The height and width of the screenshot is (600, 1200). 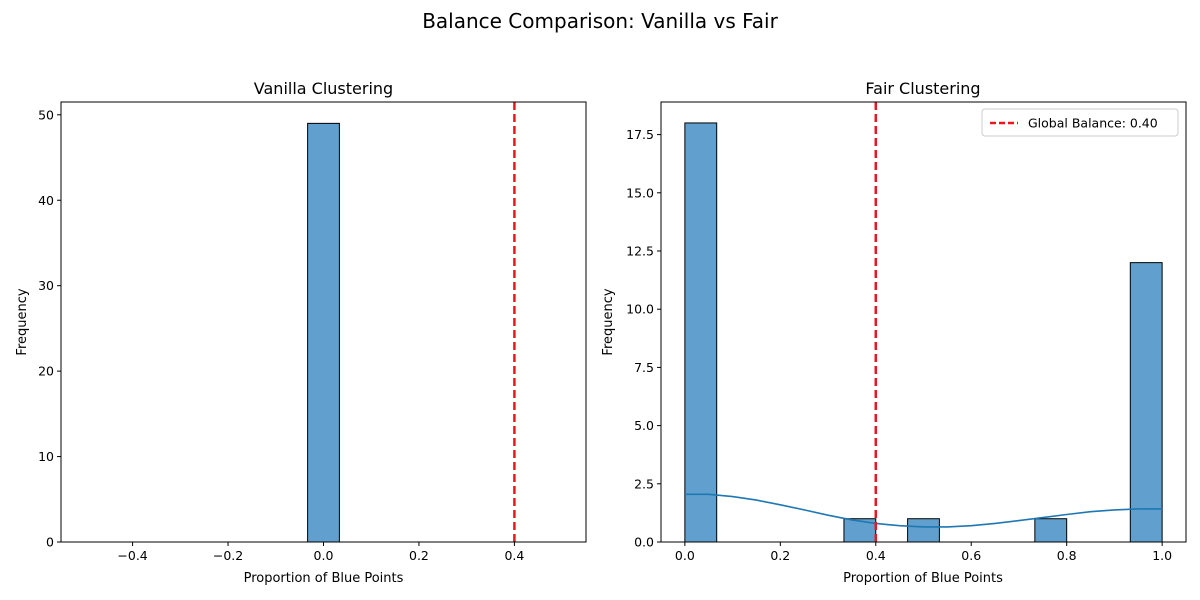 What do you see at coordinates (640, 250) in the screenshot?
I see `fair-y-tick-label: 12.5` at bounding box center [640, 250].